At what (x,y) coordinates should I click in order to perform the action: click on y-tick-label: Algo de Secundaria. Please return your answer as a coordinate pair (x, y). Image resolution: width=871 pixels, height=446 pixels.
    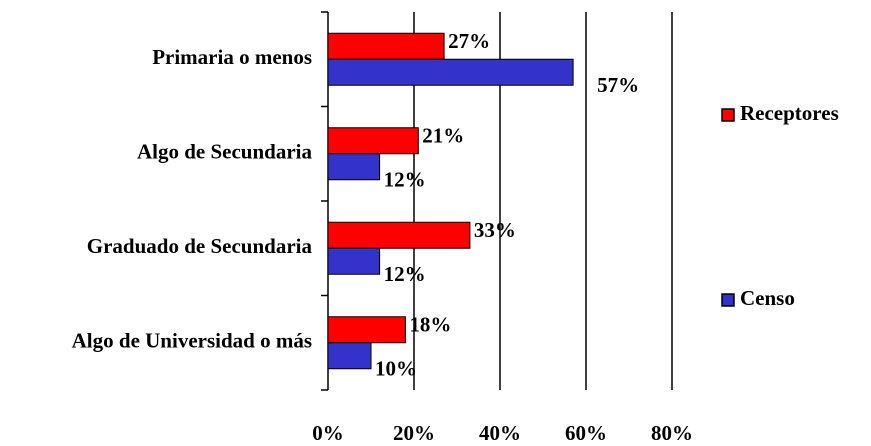
    Looking at the image, I should click on (225, 152).